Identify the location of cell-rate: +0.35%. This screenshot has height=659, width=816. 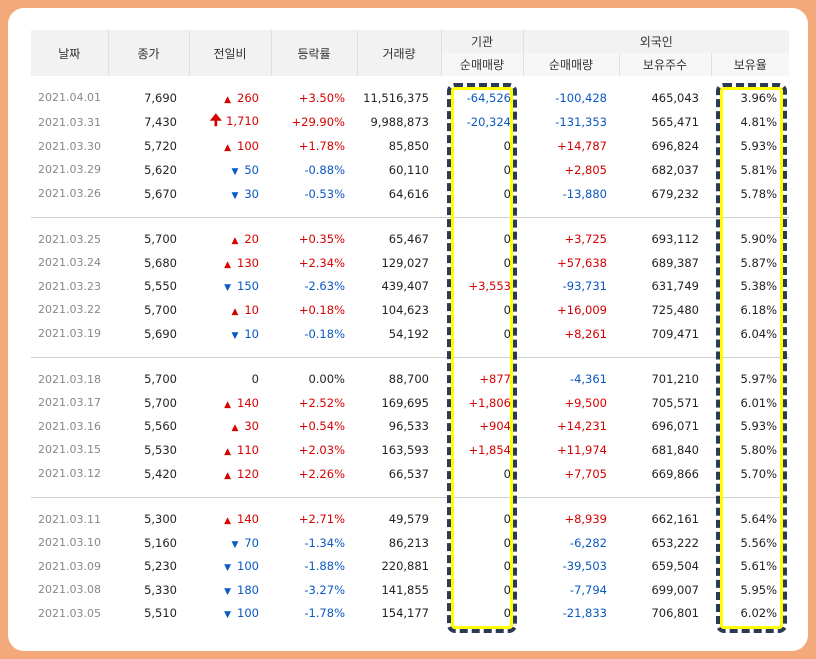
(321, 239).